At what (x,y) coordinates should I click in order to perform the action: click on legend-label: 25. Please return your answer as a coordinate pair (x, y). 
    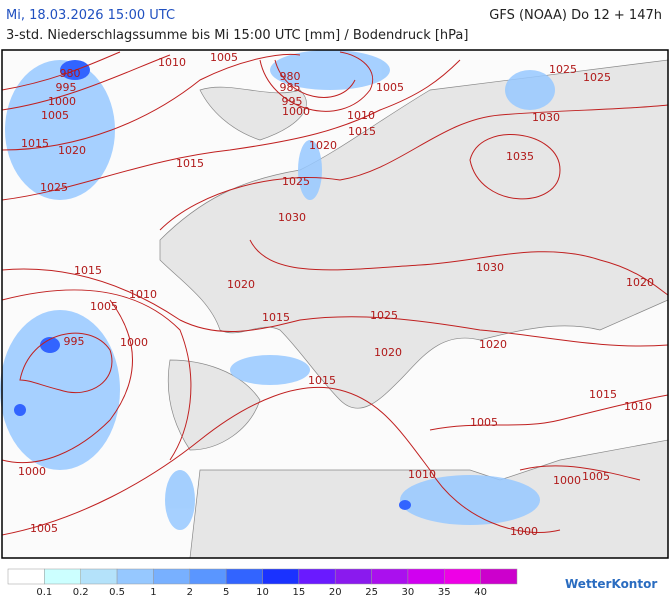
    Looking at the image, I should click on (371, 592).